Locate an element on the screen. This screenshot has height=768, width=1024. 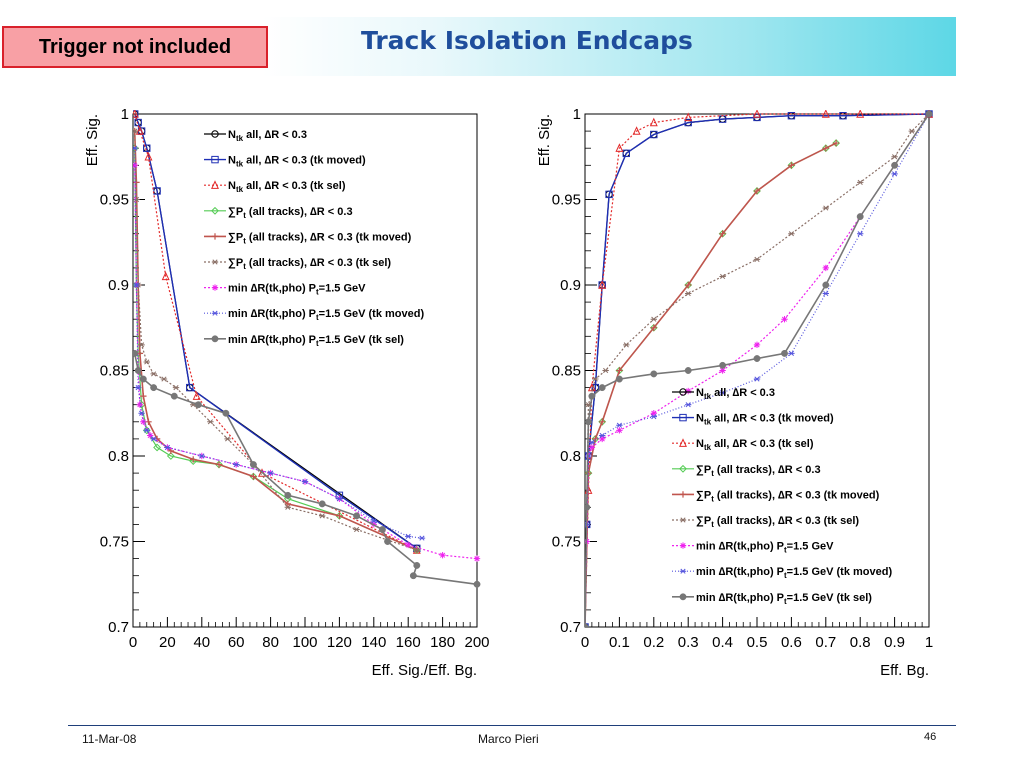
left-legend-marker-ntk_sel is located at coordinates (215, 184).